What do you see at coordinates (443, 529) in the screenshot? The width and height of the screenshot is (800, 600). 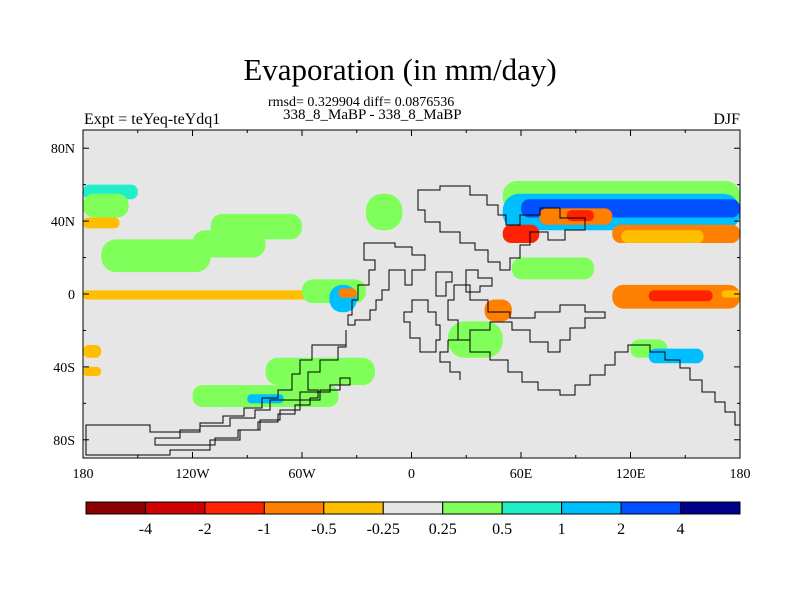 I see `colorbar-label: 0.25` at bounding box center [443, 529].